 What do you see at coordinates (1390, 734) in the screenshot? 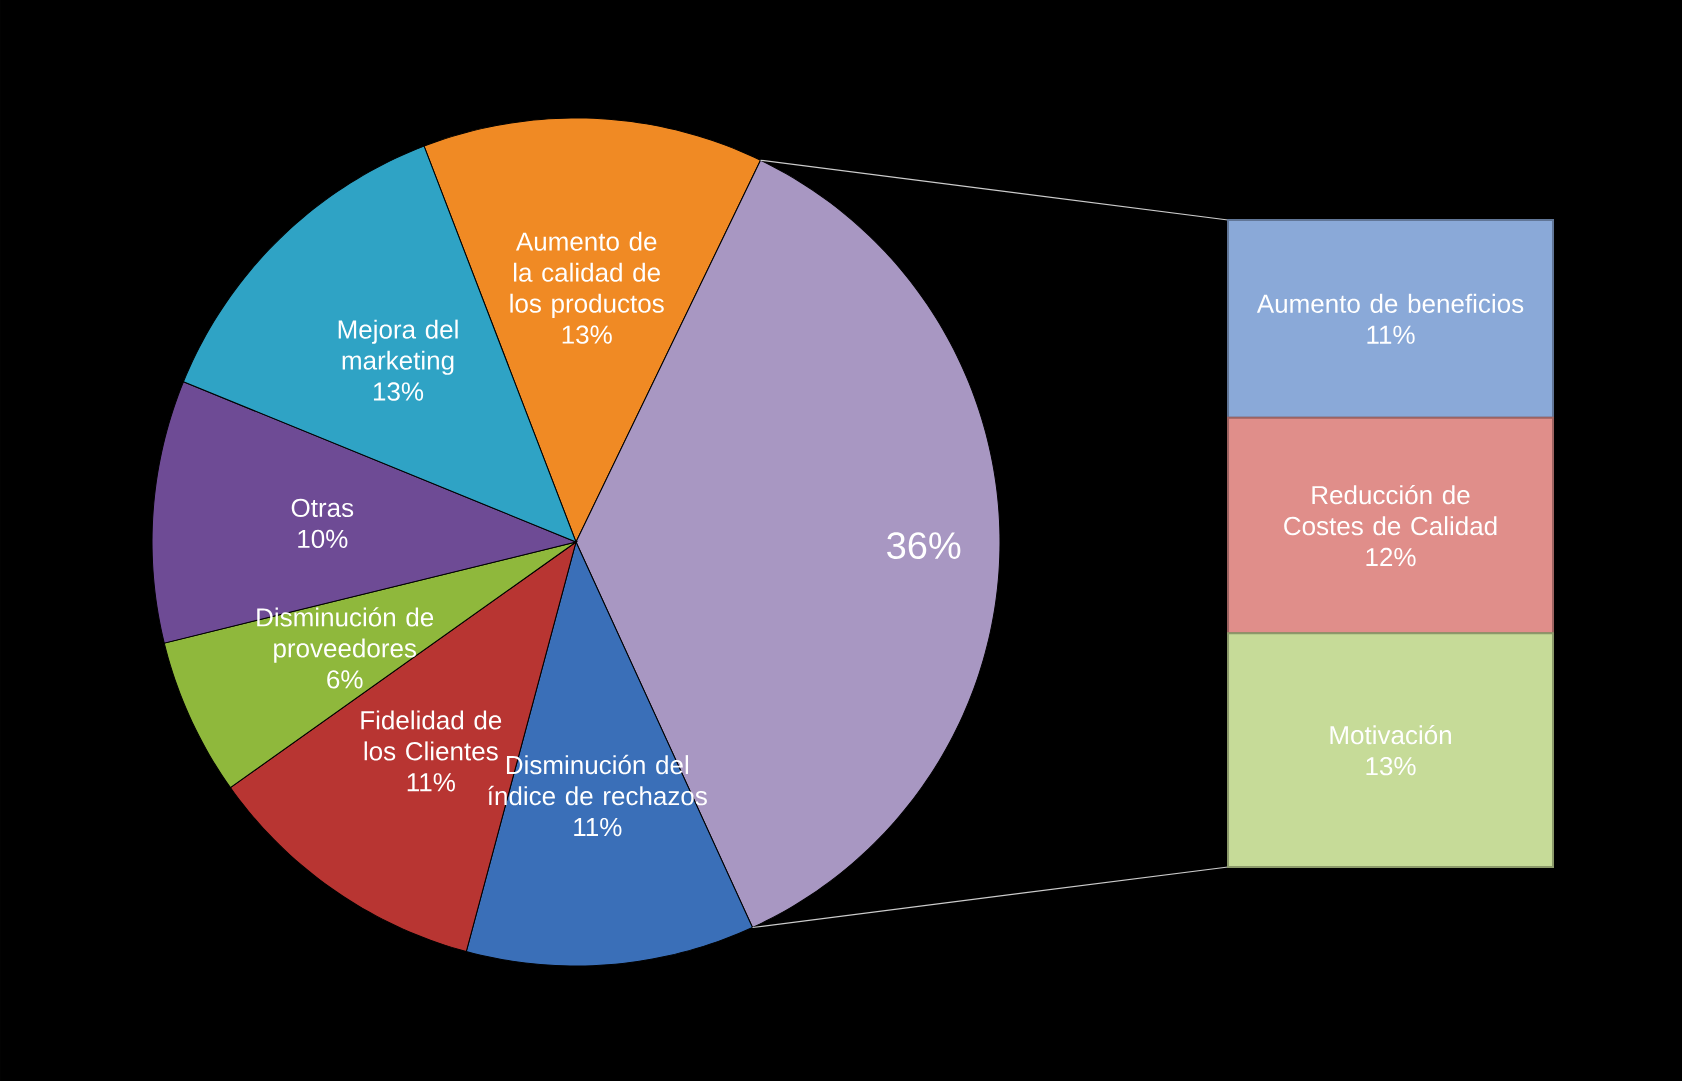
I see `series-label: Motivación` at bounding box center [1390, 734].